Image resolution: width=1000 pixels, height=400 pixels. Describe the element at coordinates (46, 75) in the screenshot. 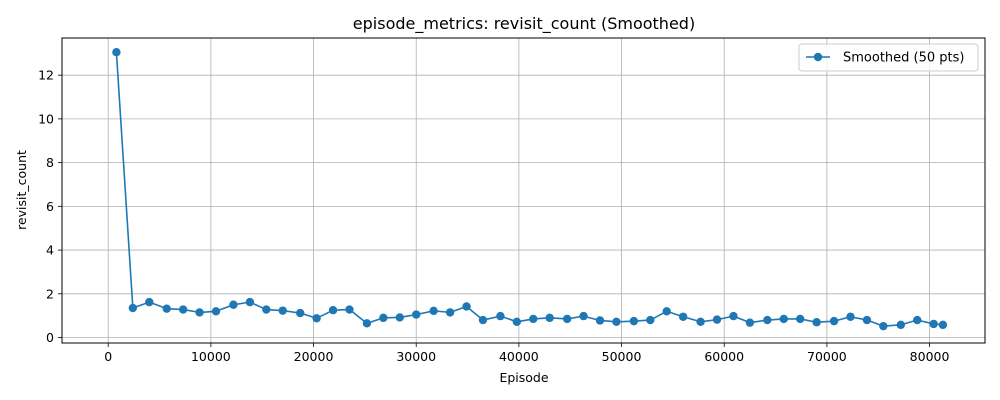

I see `y-tick-label: 12` at that location.